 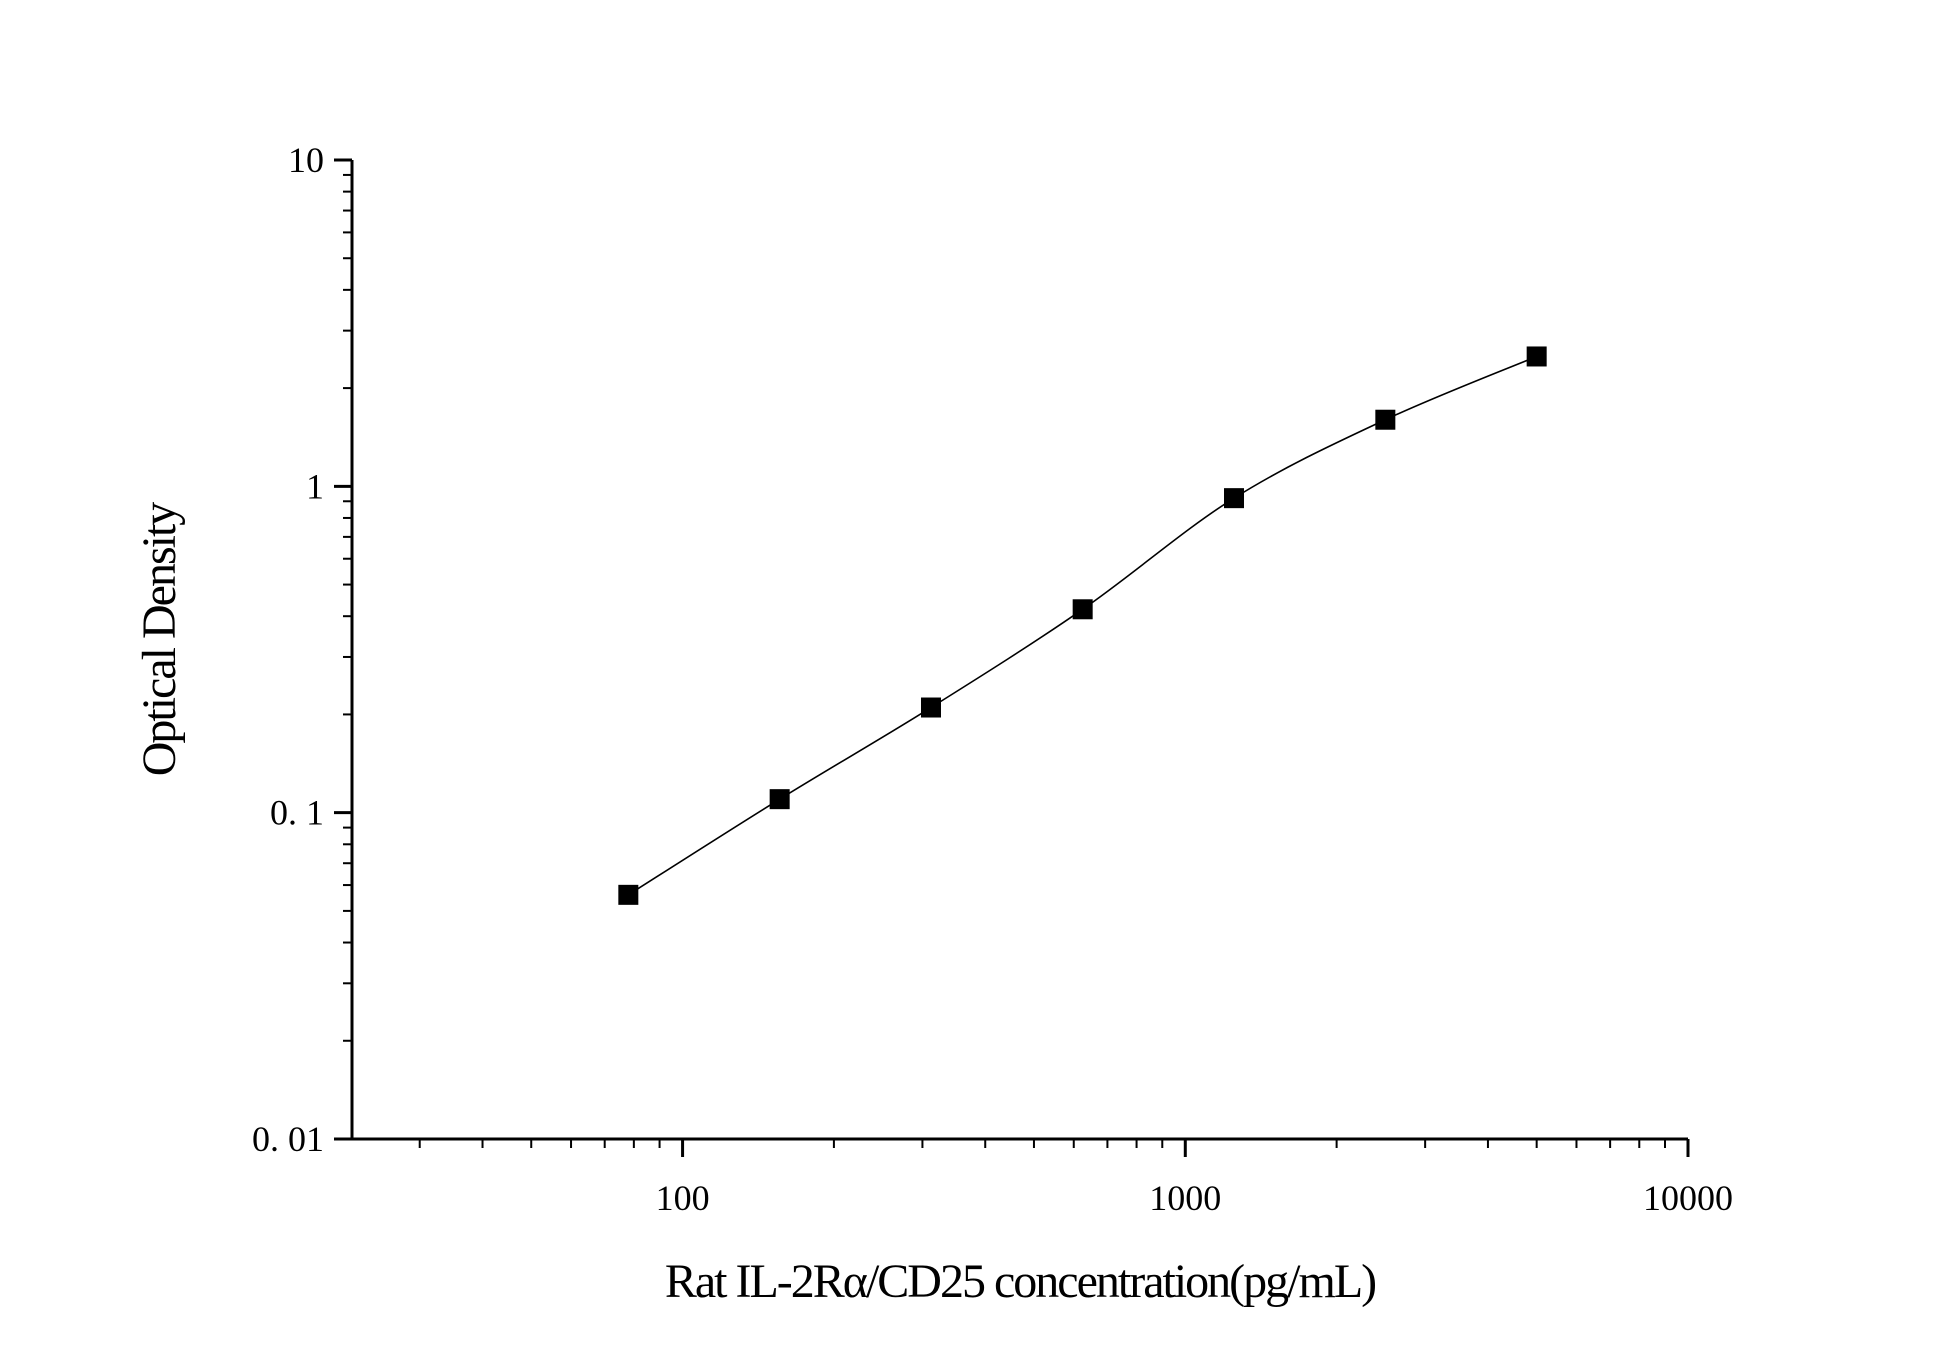 I want to click on y-axis: 10 1 0. 1 0. 01, so click(x=303, y=649).